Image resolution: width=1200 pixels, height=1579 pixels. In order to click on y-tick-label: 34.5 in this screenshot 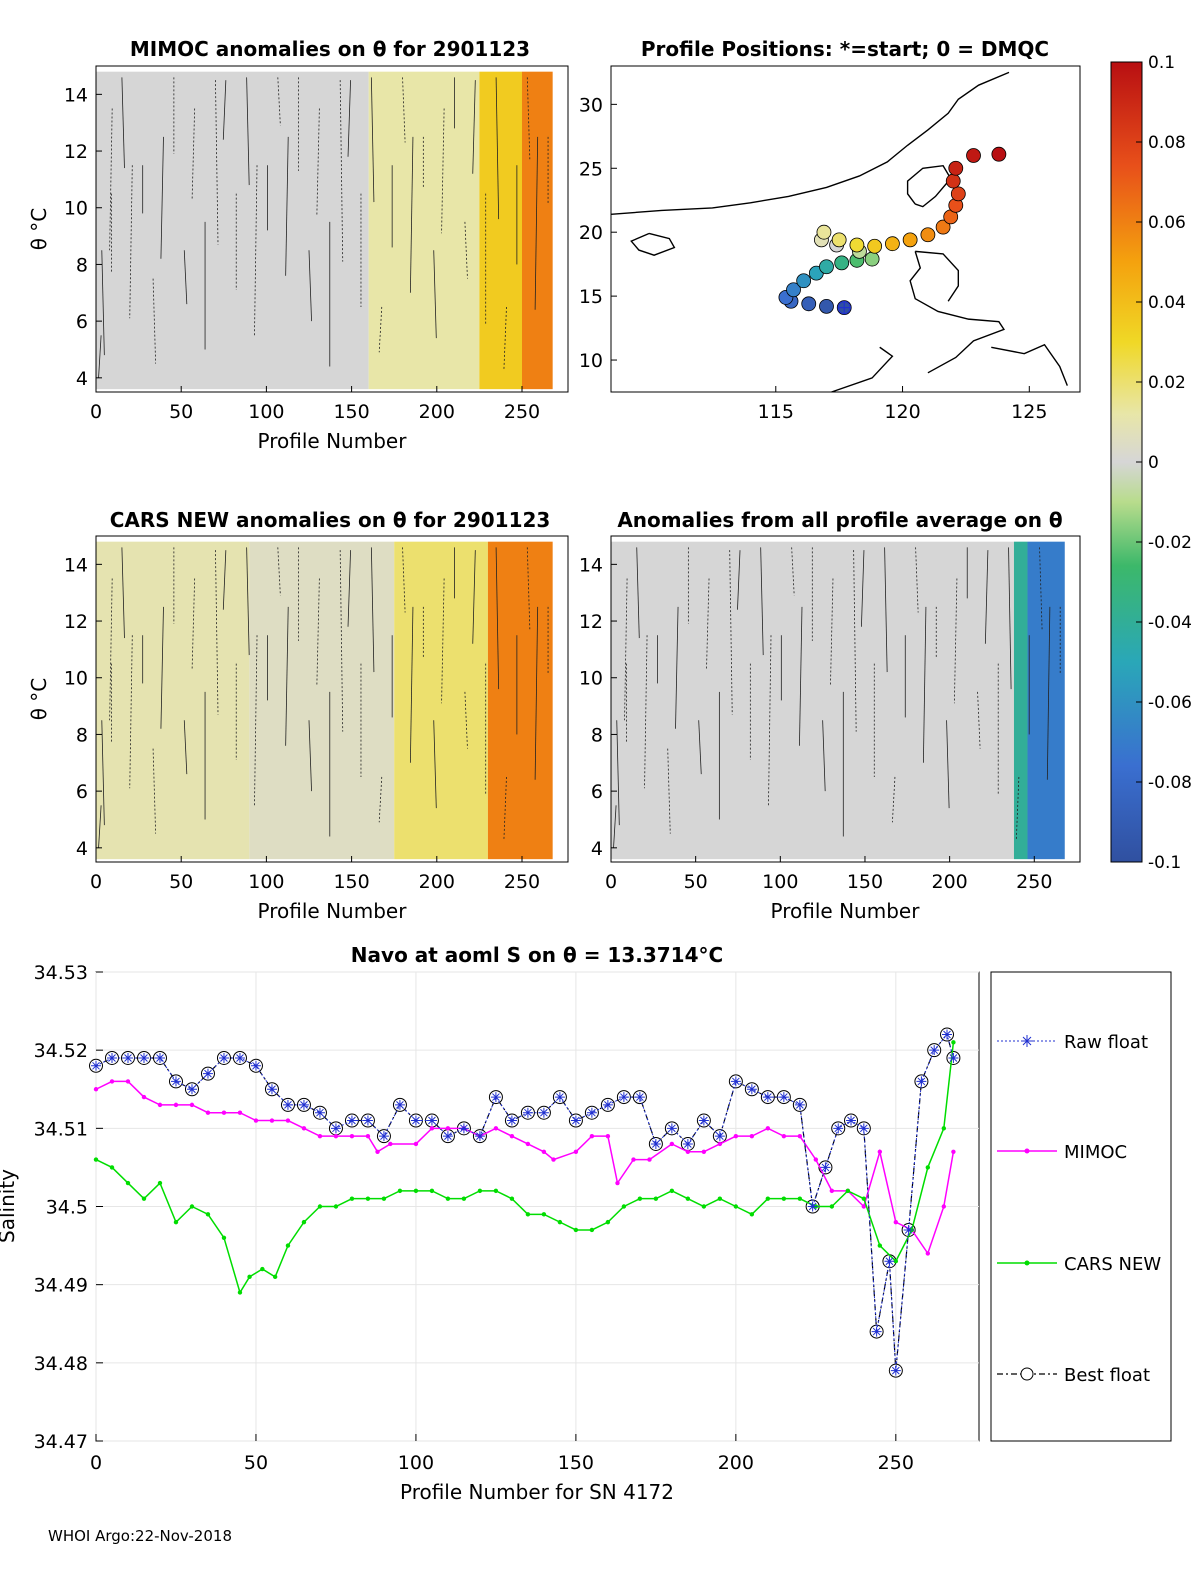, I will do `click(67, 1208)`.